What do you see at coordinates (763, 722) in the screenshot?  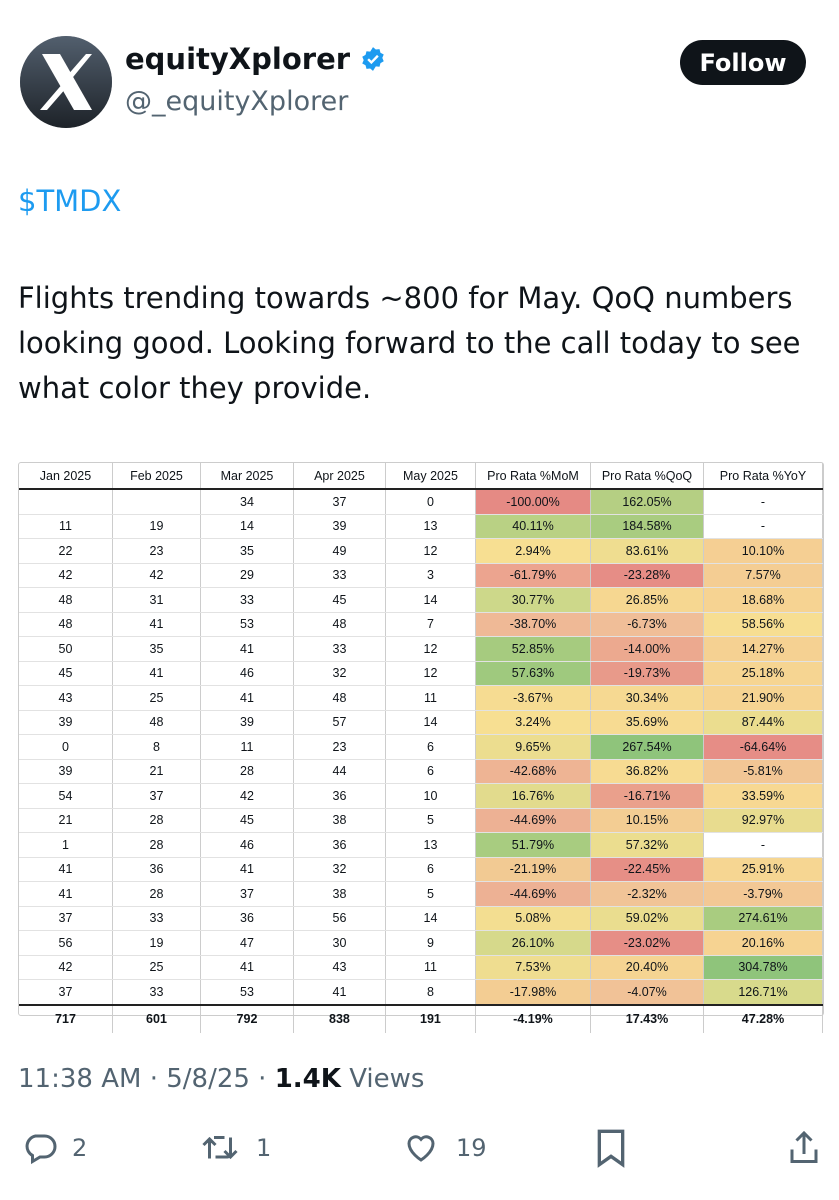 I see `table-cell: 87.44%` at bounding box center [763, 722].